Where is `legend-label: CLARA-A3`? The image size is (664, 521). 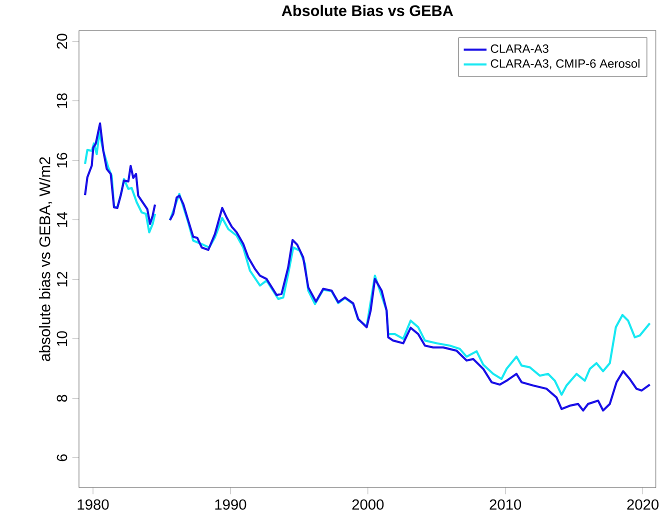
legend-label: CLARA-A3 is located at coordinates (519, 49).